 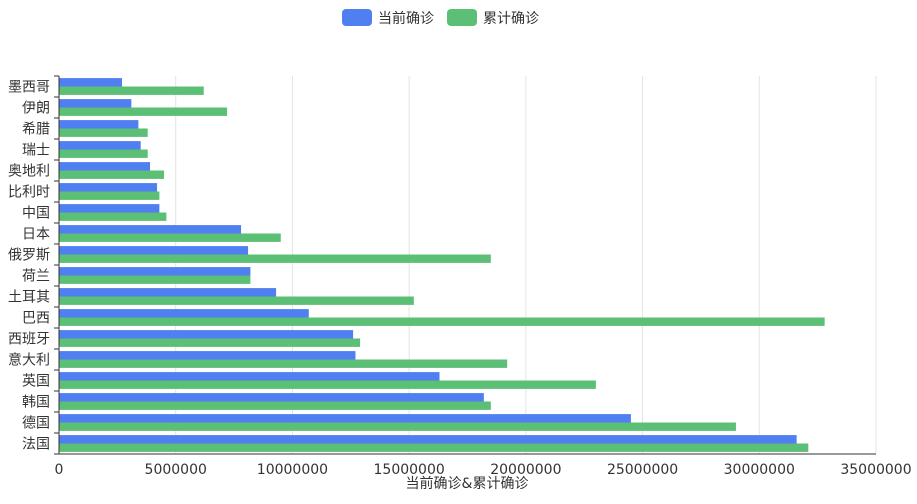 I want to click on x-tick-label: 35000000, so click(x=875, y=470).